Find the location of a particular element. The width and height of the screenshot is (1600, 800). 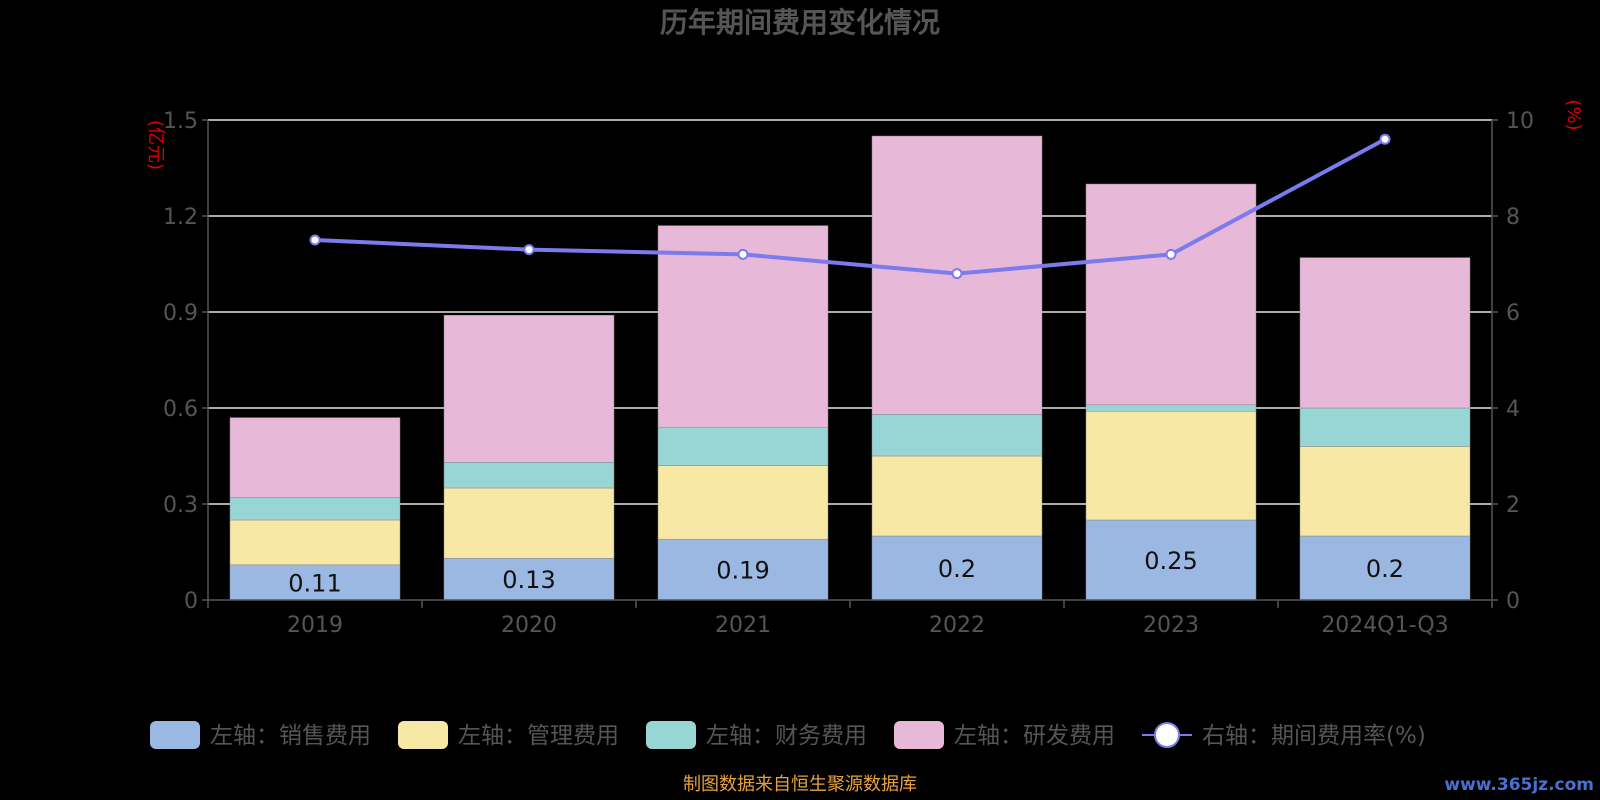

source-note: 制图数据来自恒生聚源数据库 is located at coordinates (800, 784).